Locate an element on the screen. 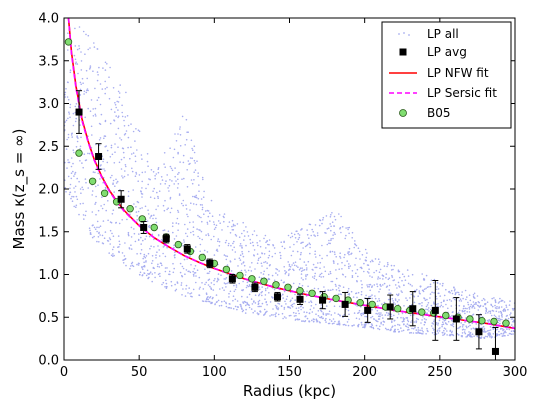  legend-swatch-b05 is located at coordinates (403, 113).